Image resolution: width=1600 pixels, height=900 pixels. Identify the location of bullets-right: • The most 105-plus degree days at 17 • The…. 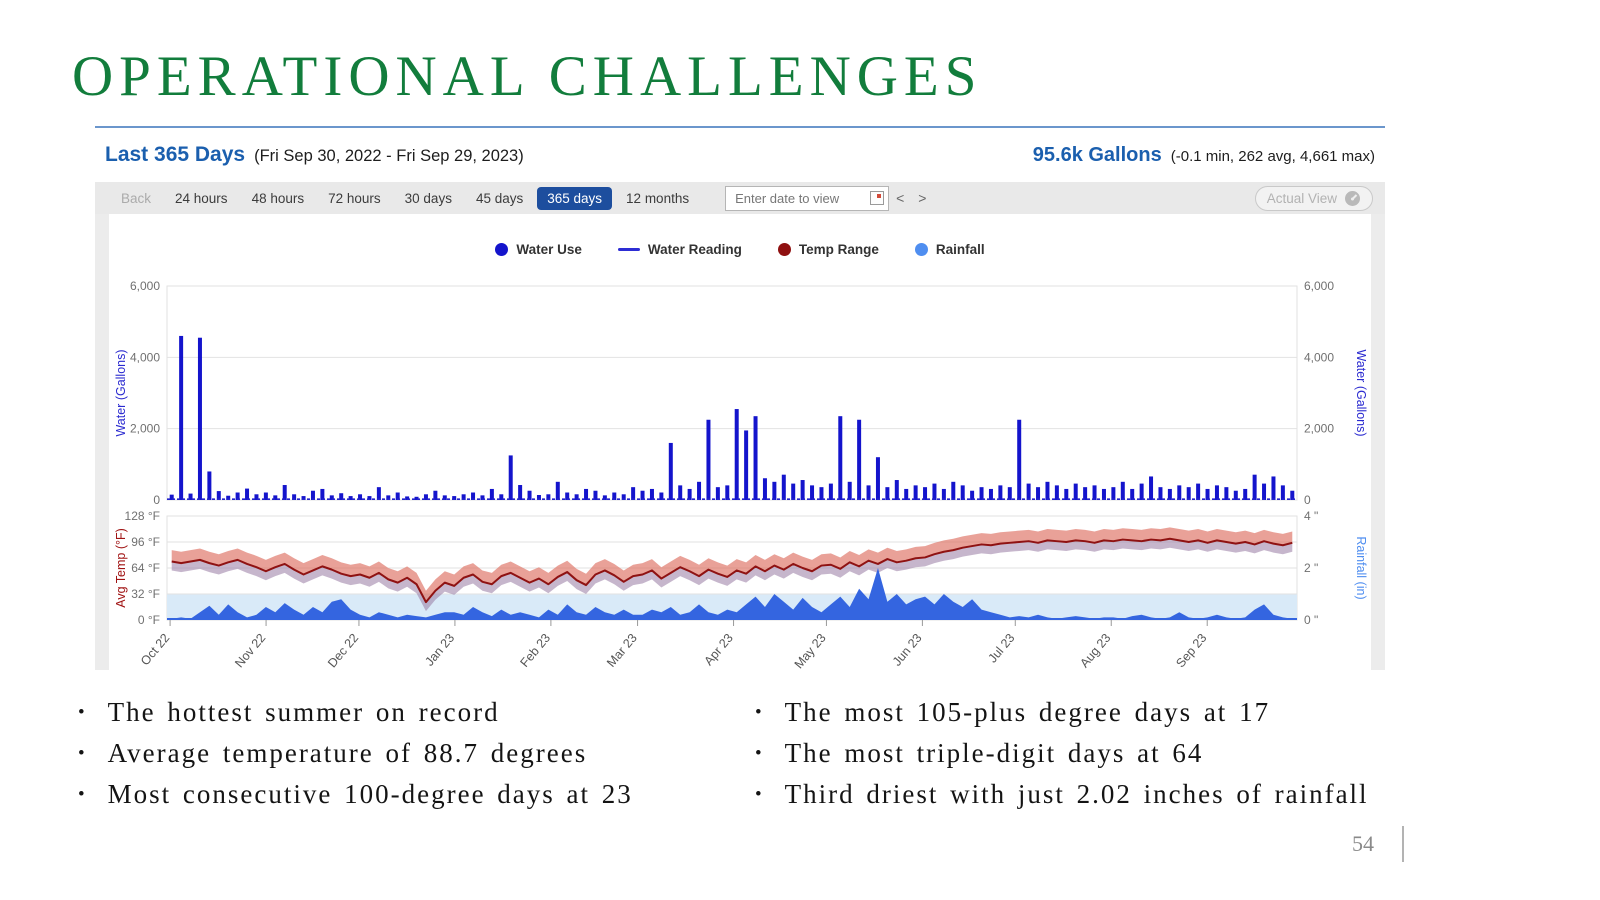
(1152, 753).